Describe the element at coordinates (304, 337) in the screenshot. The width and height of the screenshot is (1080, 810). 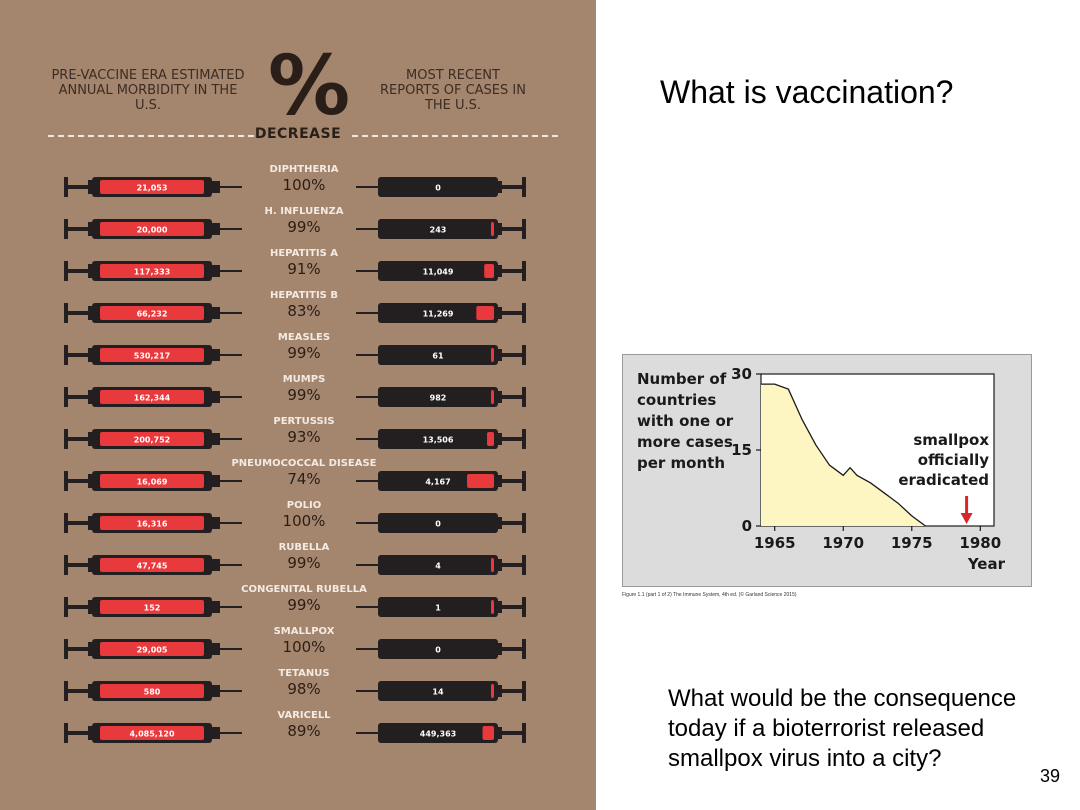
I see `disease-name: MEASLES` at that location.